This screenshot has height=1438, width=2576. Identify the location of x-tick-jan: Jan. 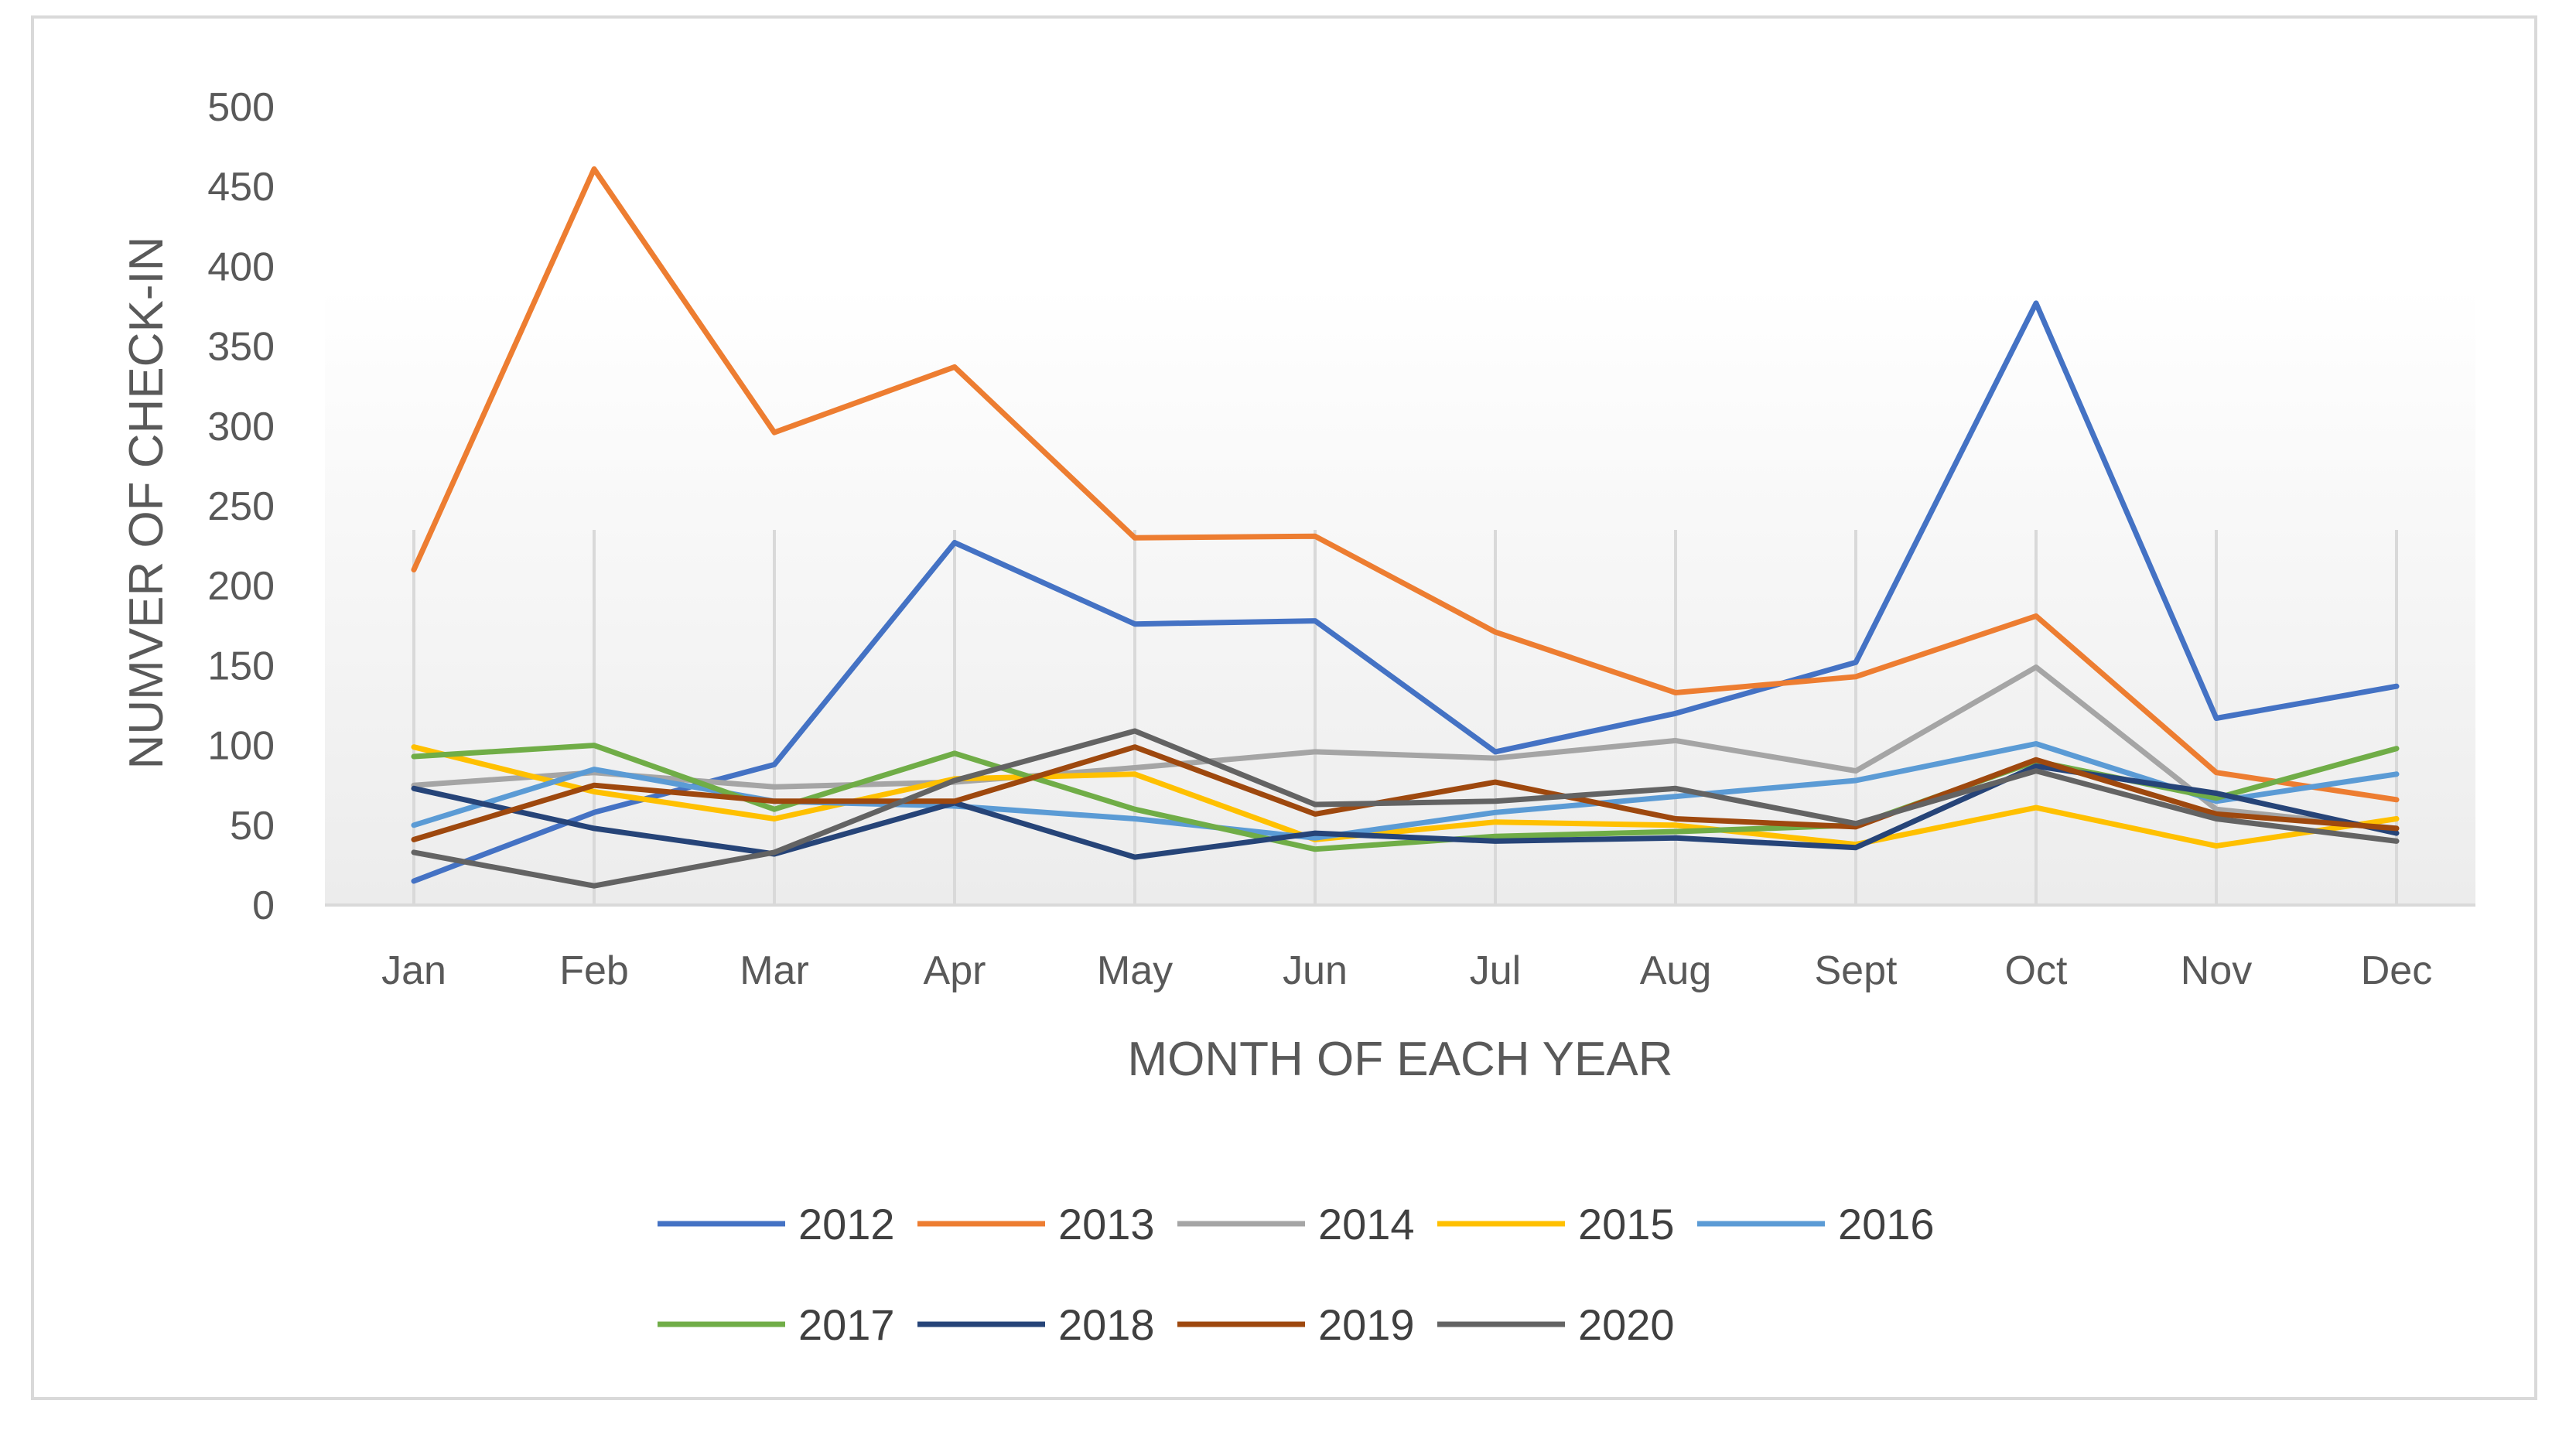
(413, 970).